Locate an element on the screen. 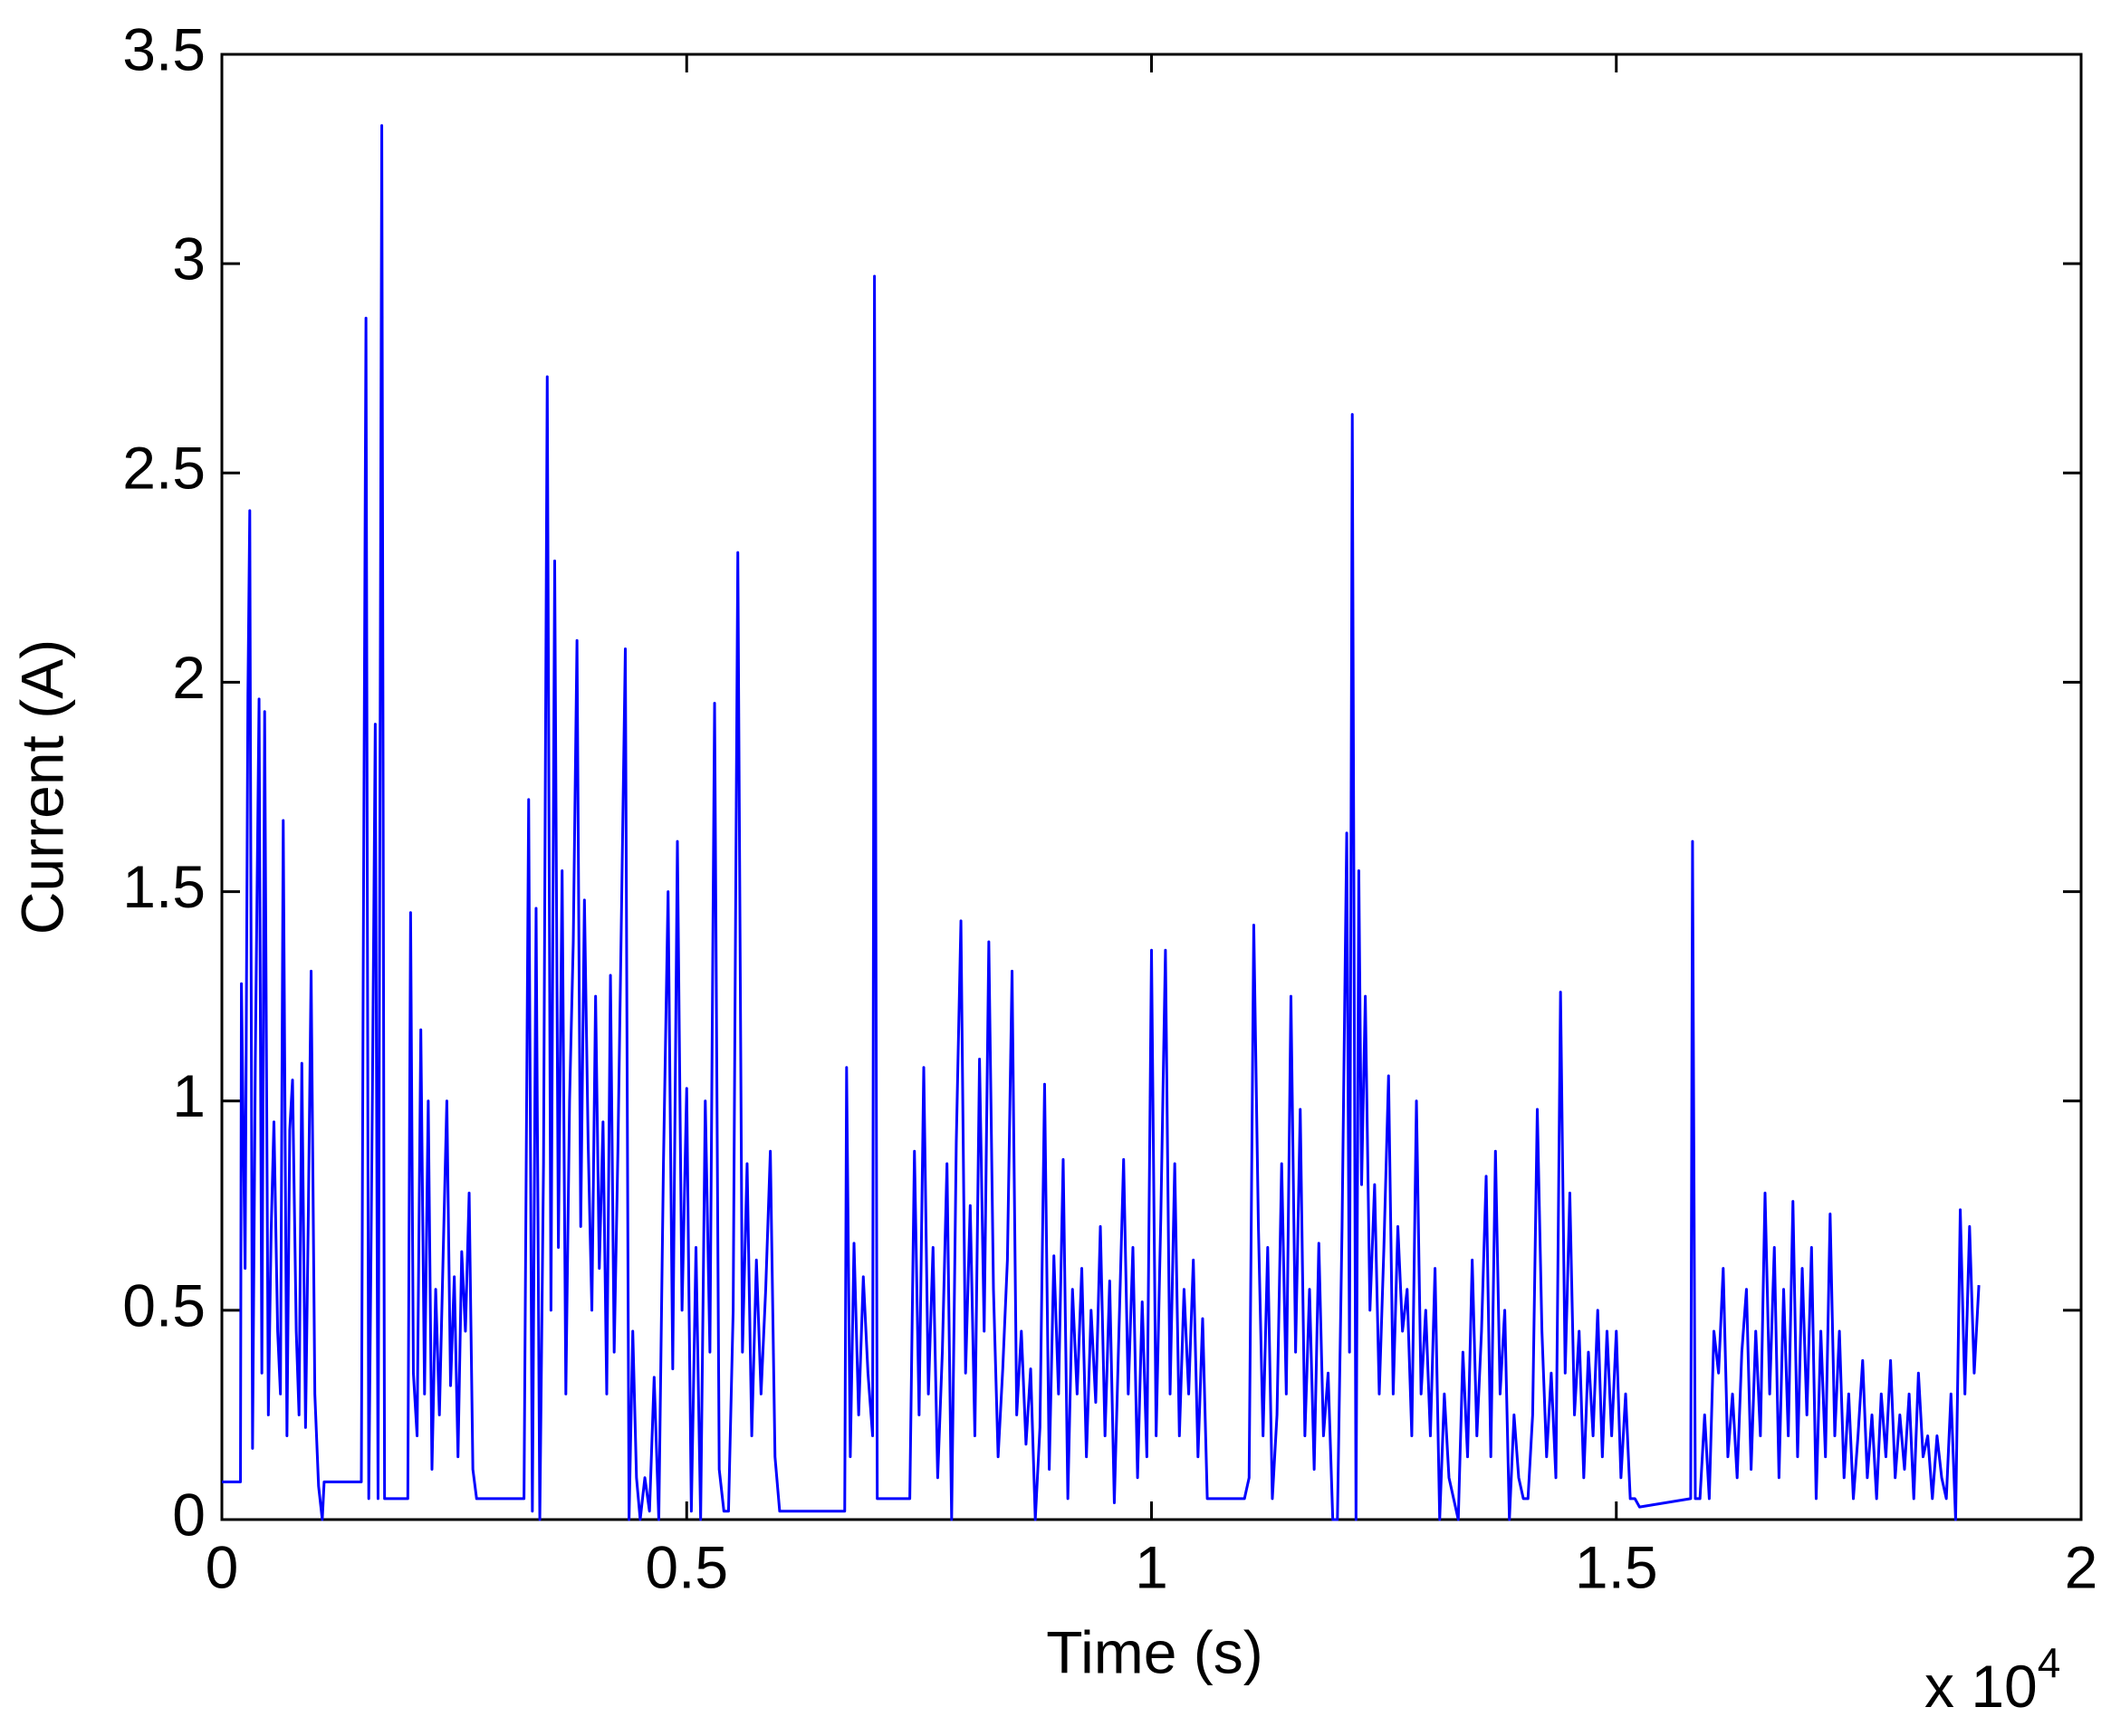 This screenshot has width=2111, height=1736. x-tick-label: 2 is located at coordinates (2081, 1566).